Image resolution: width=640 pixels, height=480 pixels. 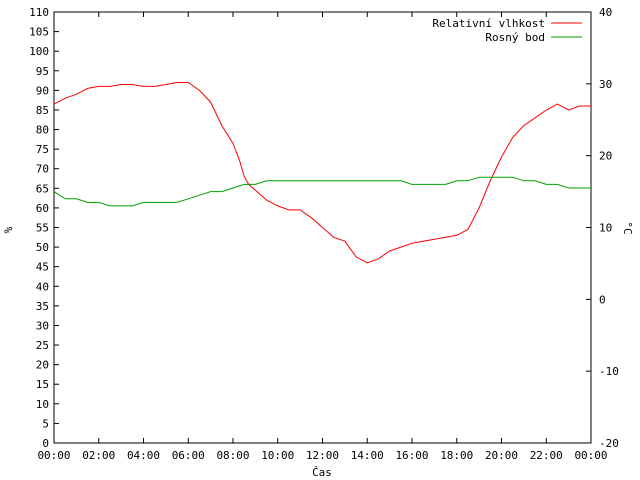 What do you see at coordinates (42, 365) in the screenshot?
I see `y-left-tick-label: 20` at bounding box center [42, 365].